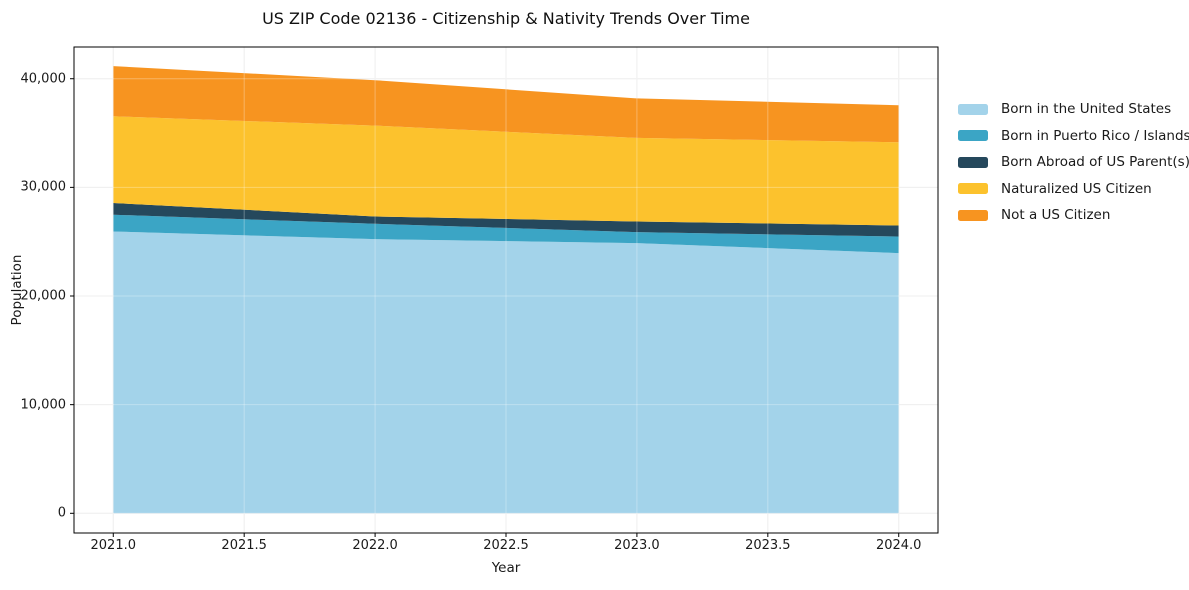  I want to click on x-tick-label: 2023.5, so click(768, 545).